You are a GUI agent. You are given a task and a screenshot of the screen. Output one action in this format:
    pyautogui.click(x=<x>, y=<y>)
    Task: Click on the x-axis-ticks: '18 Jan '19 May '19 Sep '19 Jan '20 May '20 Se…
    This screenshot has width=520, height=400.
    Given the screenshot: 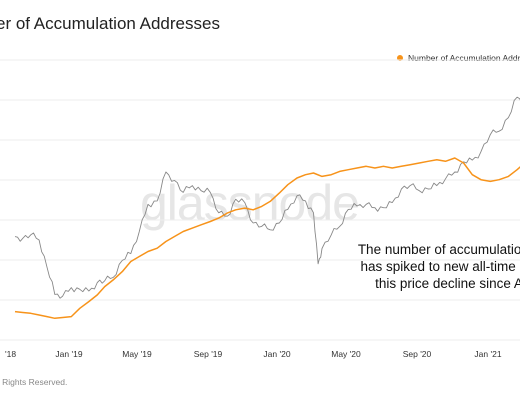 What is the action you would take?
    pyautogui.click(x=253, y=354)
    